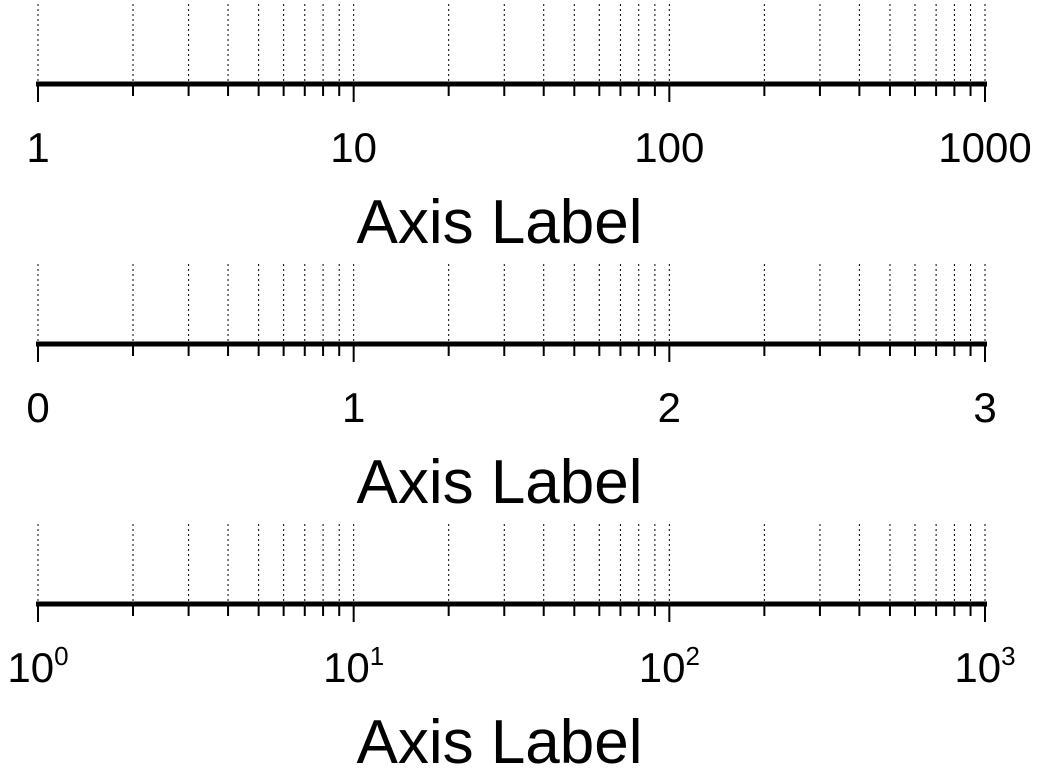  I want to click on tick-label: 10³, so click(984, 666).